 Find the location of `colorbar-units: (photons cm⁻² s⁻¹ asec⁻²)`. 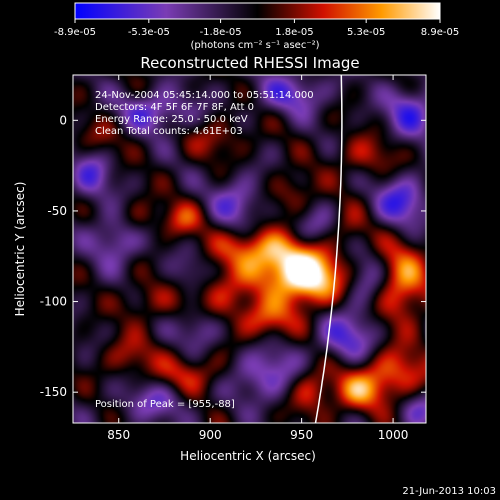

colorbar-units: (photons cm⁻² s⁻¹ asec⁻²) is located at coordinates (254, 45).